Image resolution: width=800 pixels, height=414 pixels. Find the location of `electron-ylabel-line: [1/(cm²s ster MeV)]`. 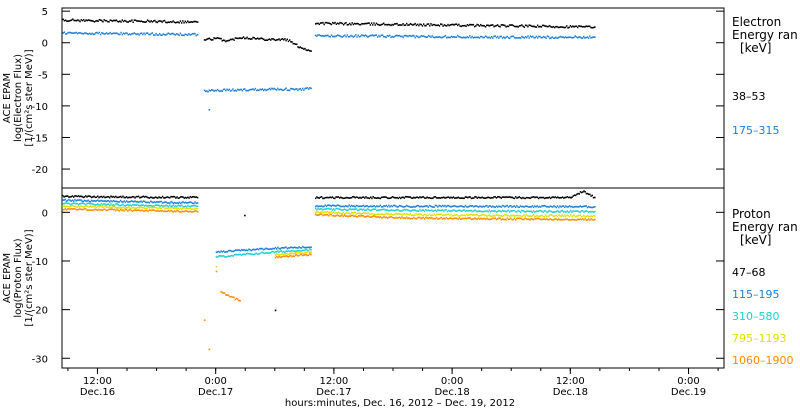

electron-ylabel-line: [1/(cm²s ster MeV)] is located at coordinates (29, 97).